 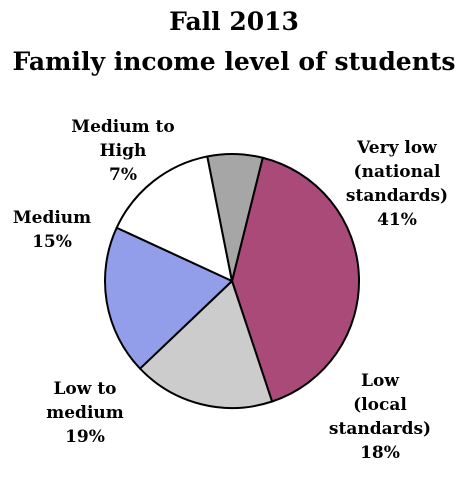 What do you see at coordinates (396, 148) in the screenshot?
I see `slice-label-0-line-0: Very low` at bounding box center [396, 148].